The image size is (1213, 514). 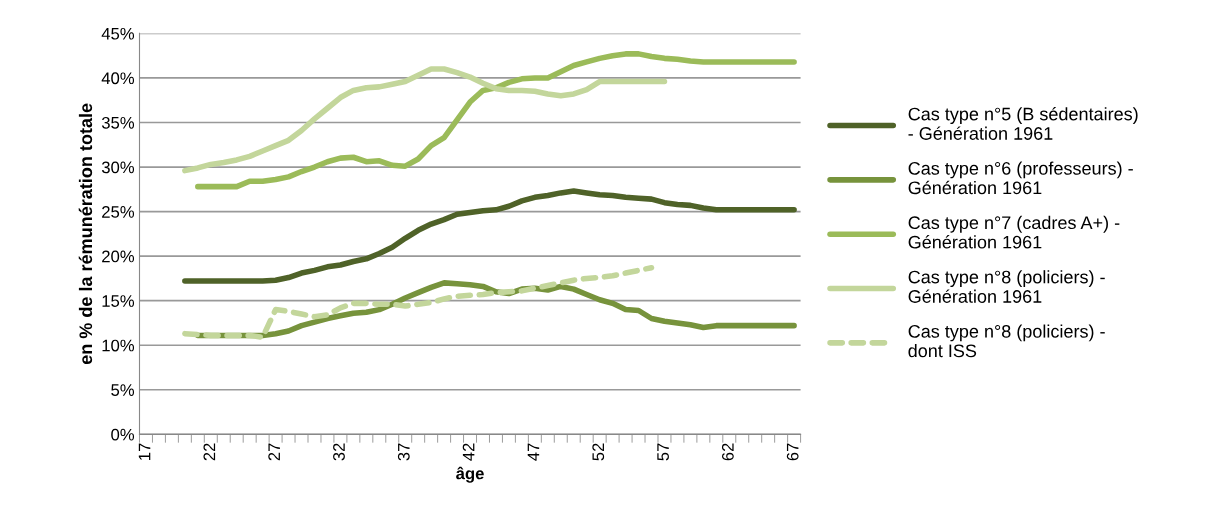 What do you see at coordinates (792, 452) in the screenshot?
I see `x-tick-label: 67` at bounding box center [792, 452].